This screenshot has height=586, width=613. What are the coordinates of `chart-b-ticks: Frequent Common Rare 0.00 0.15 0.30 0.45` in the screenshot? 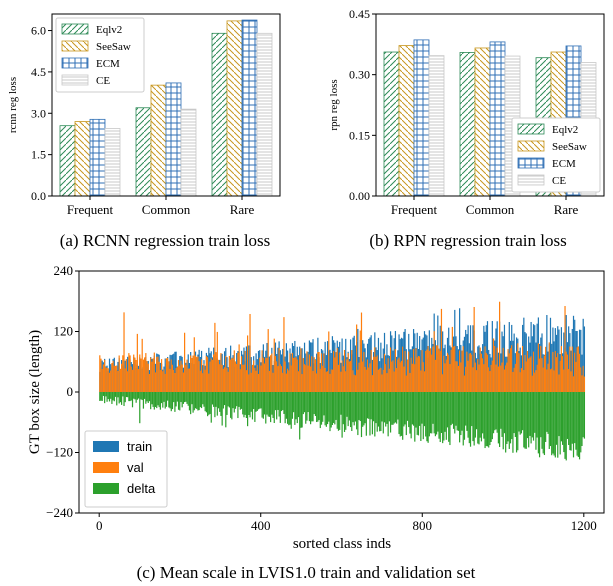 It's located at (463, 112).